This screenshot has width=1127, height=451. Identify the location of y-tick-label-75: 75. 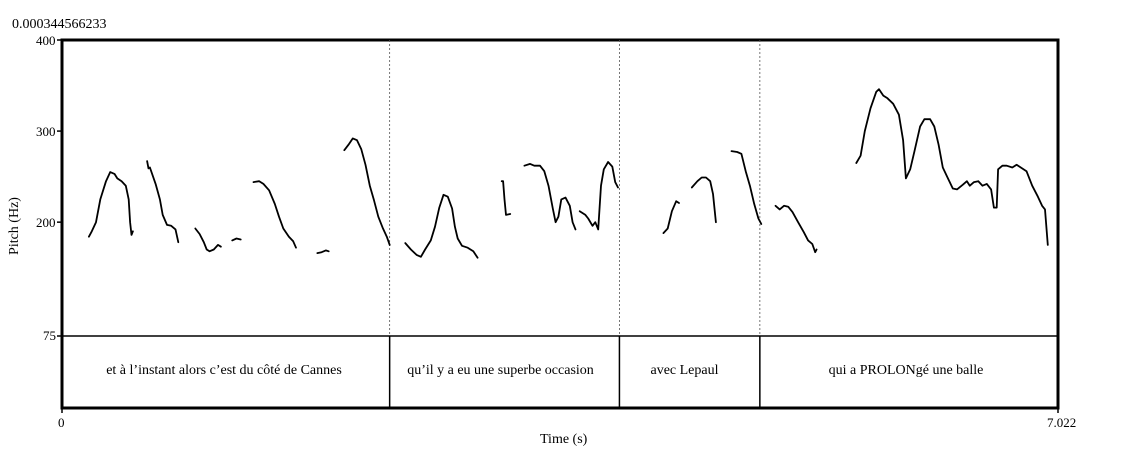
(49, 335).